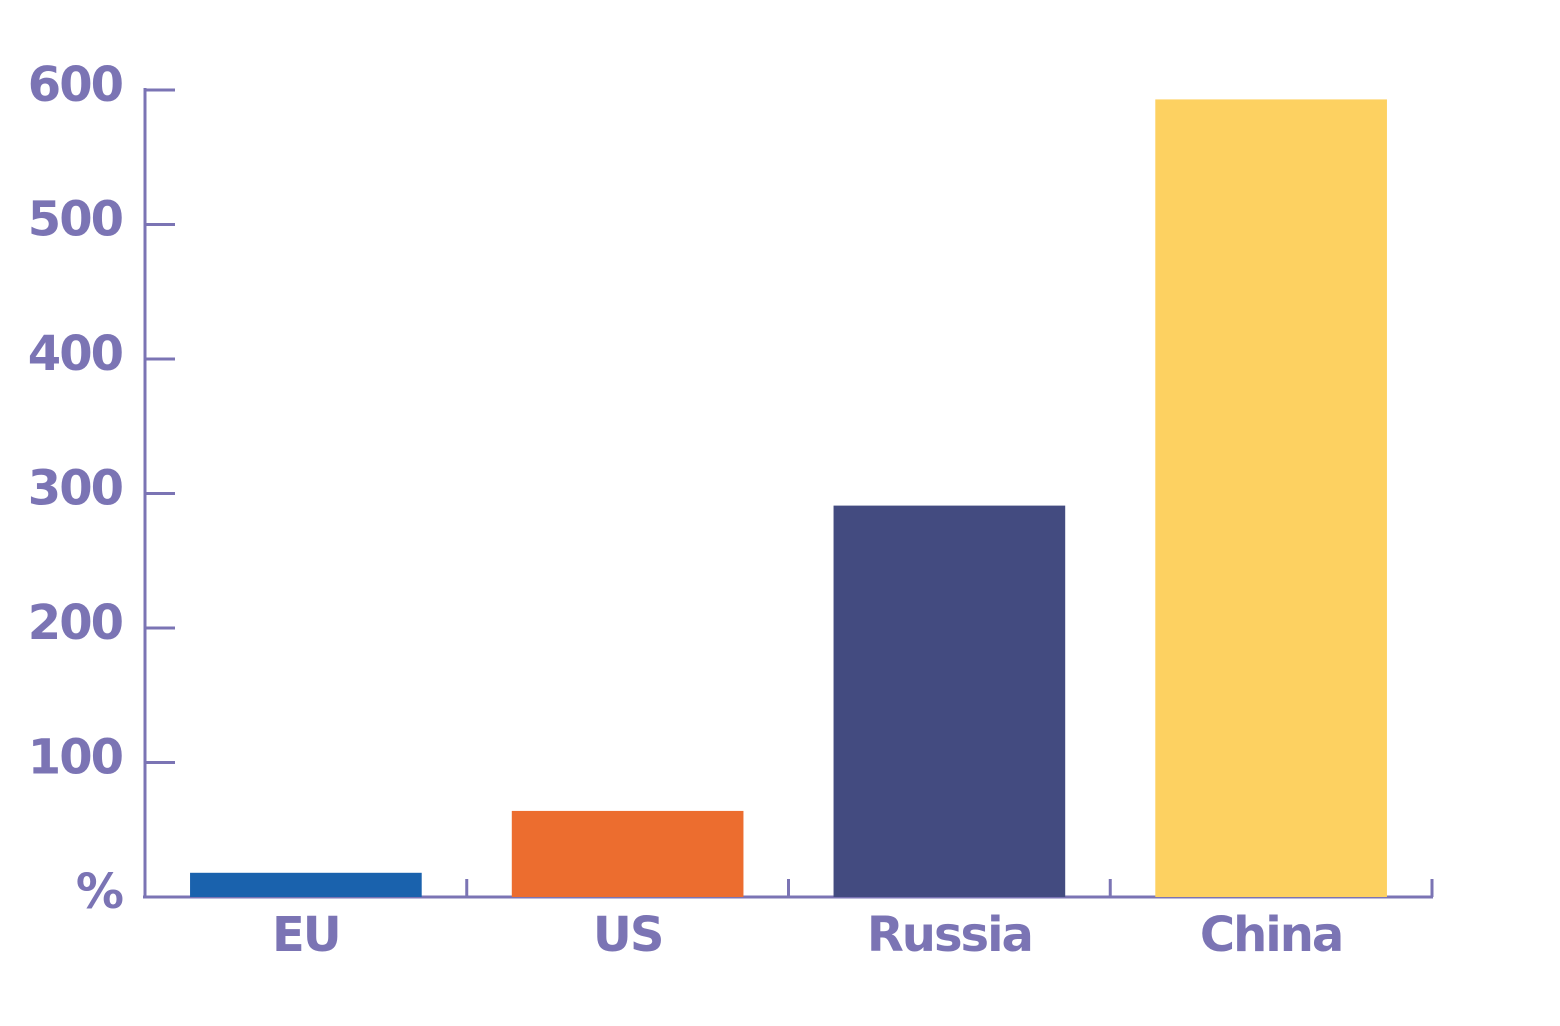 The width and height of the screenshot is (1560, 1026). Describe the element at coordinates (628, 935) in the screenshot. I see `x-tick-label: US` at that location.